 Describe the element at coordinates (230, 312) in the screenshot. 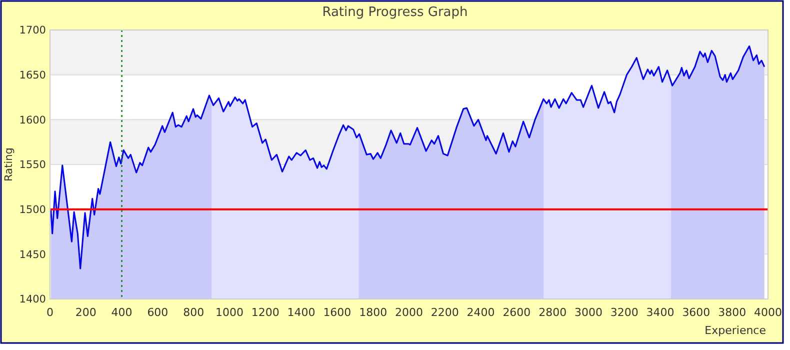

I see `x-tick-label: 1000` at that location.